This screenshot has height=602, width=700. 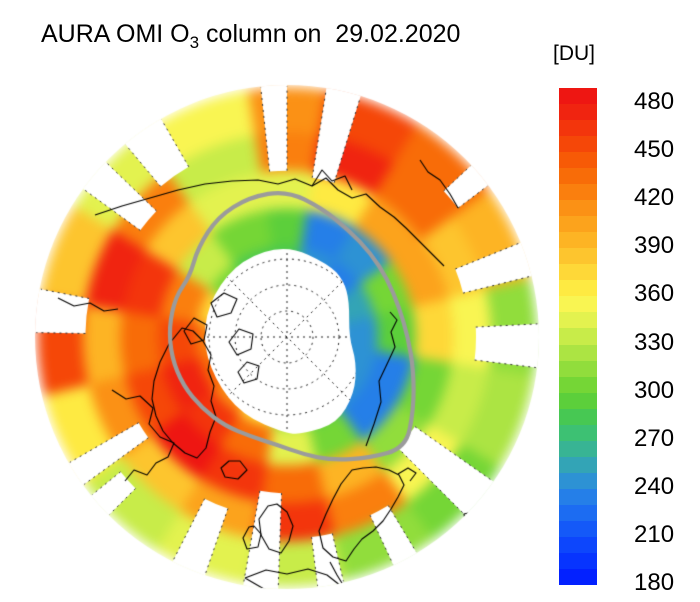 I want to click on figure-title: AURA OMI O3 column on 29.02.2020, so click(x=250, y=36).